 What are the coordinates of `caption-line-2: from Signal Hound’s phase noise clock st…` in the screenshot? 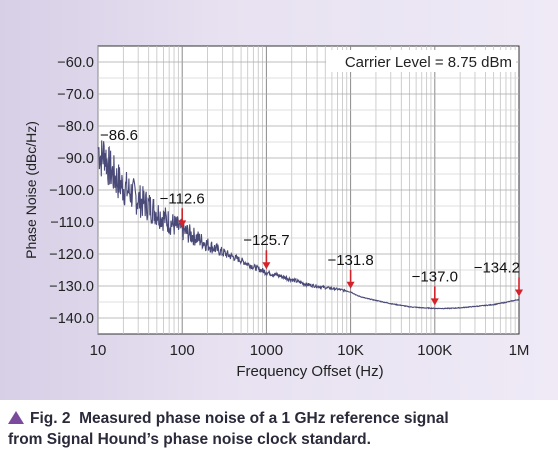 It's located at (189, 439).